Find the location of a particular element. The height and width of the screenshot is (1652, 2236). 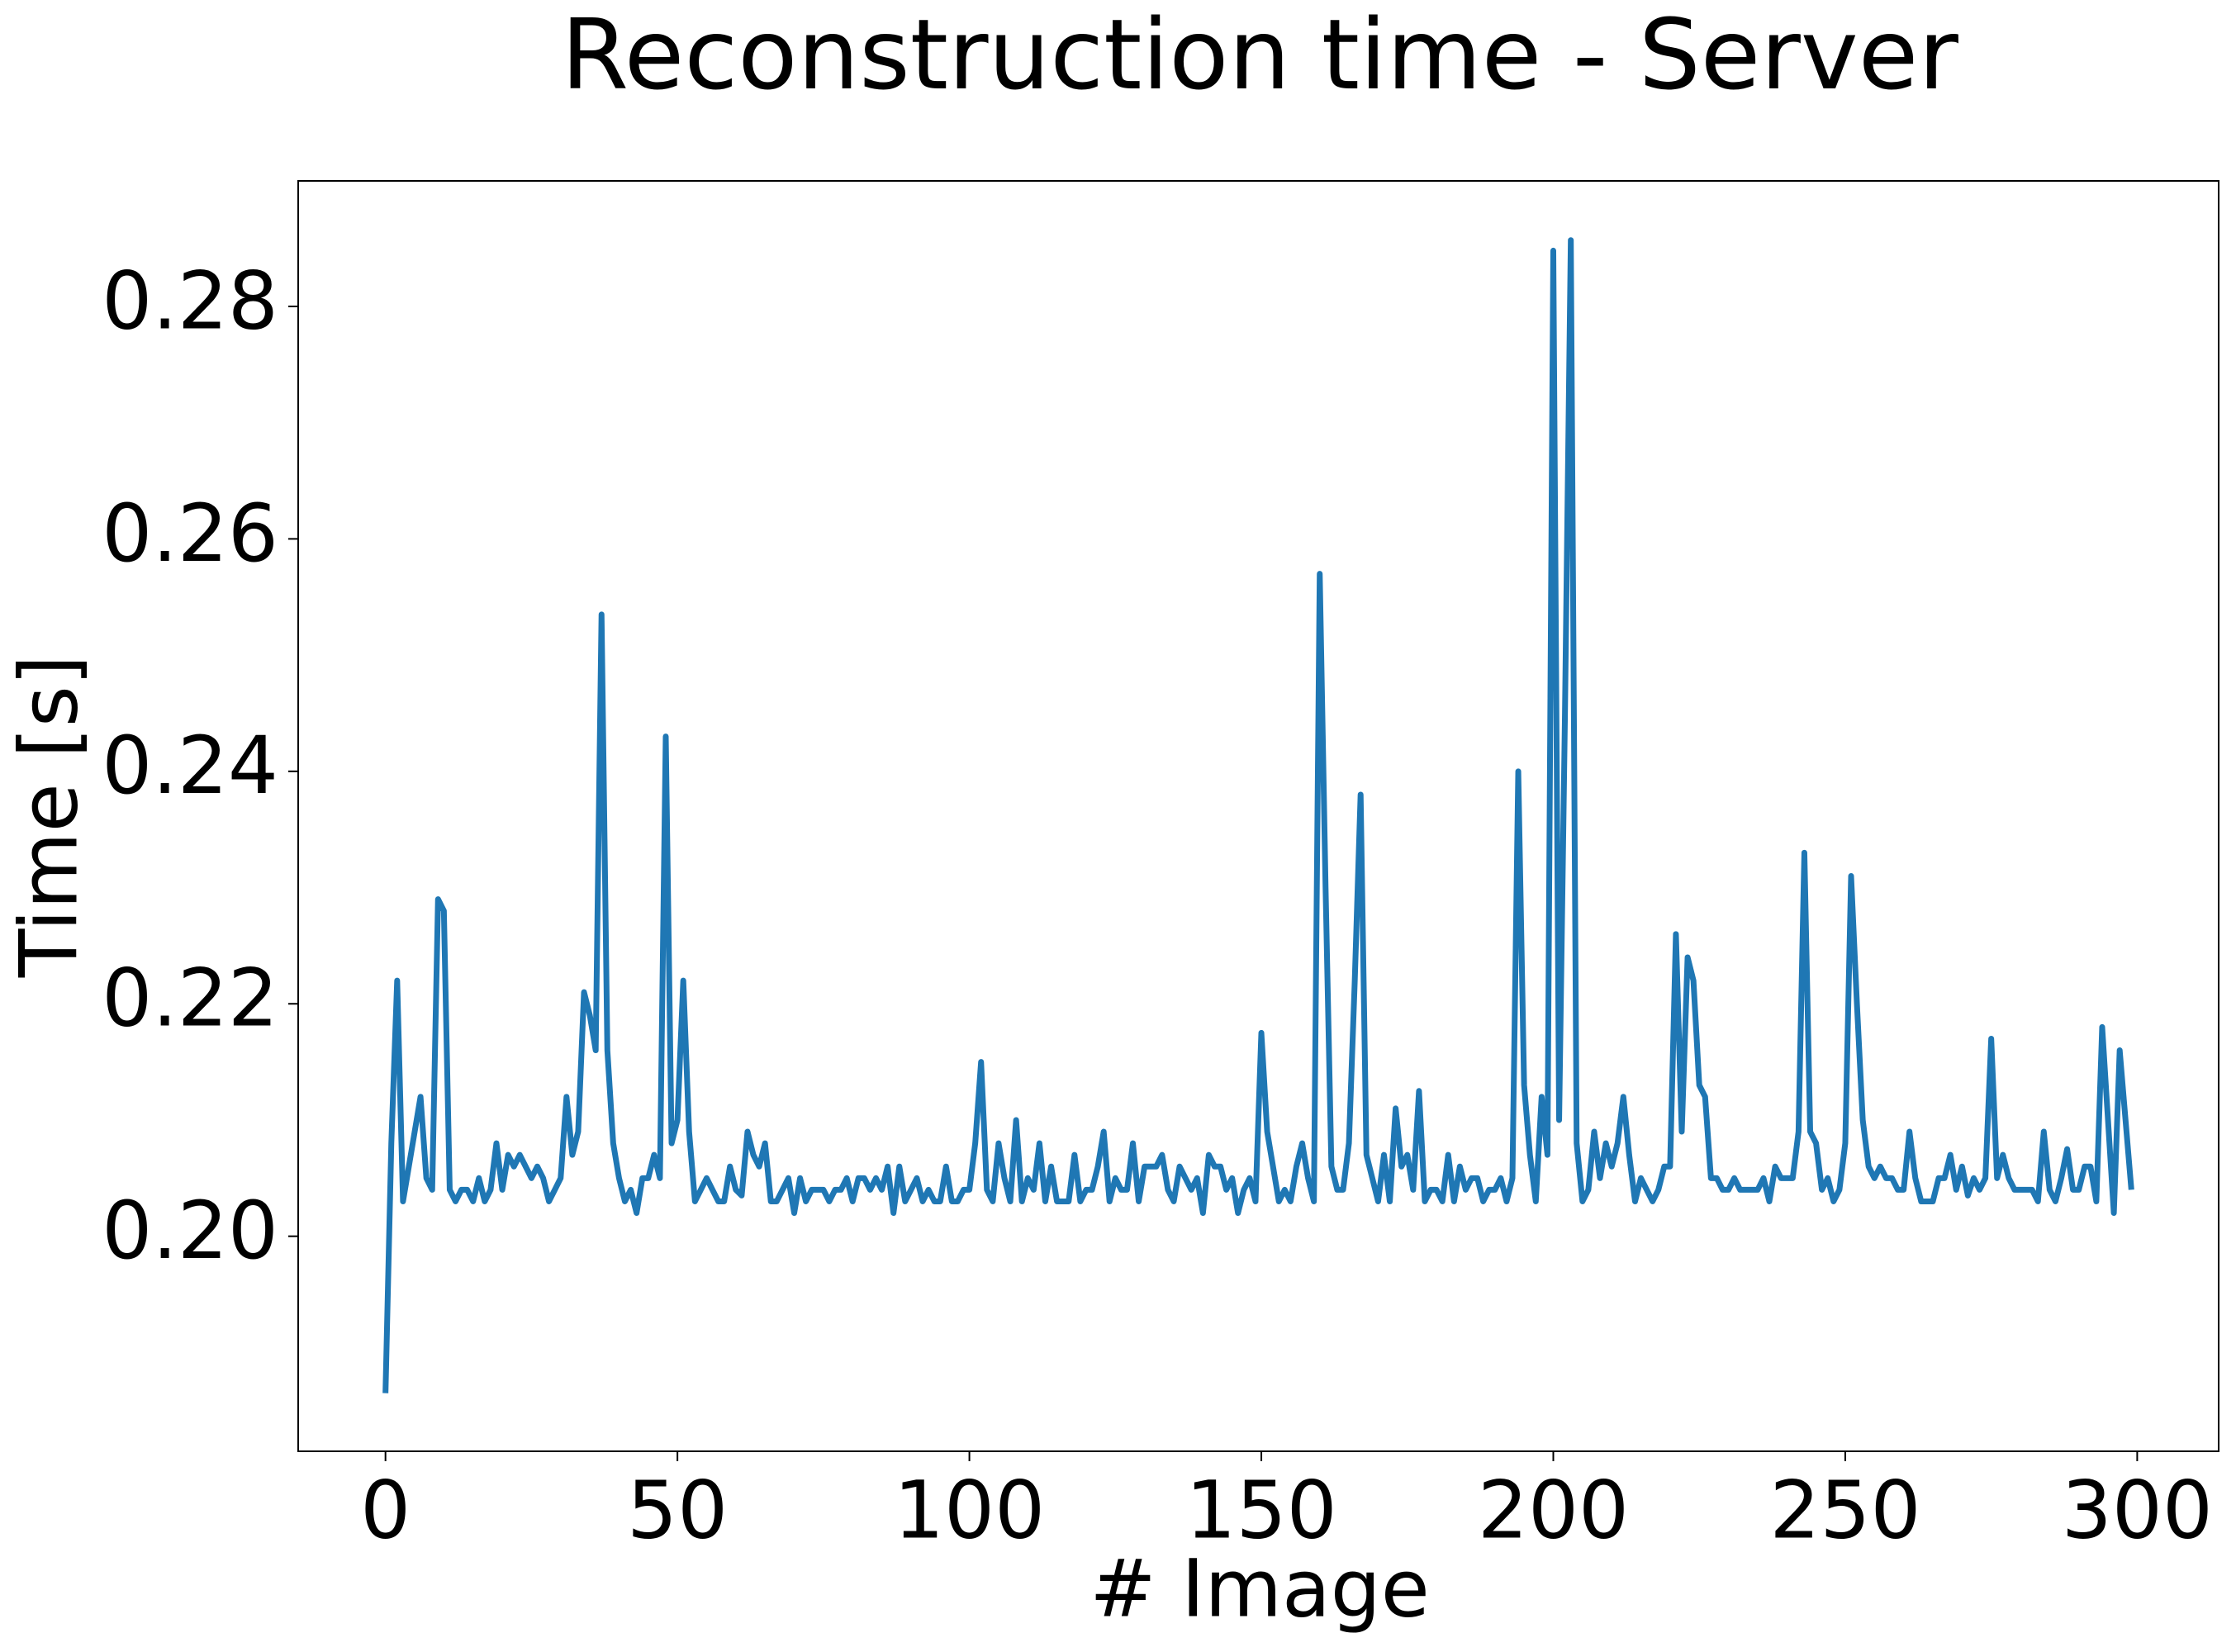

y-tick-label: 0.28 is located at coordinates (190, 300).